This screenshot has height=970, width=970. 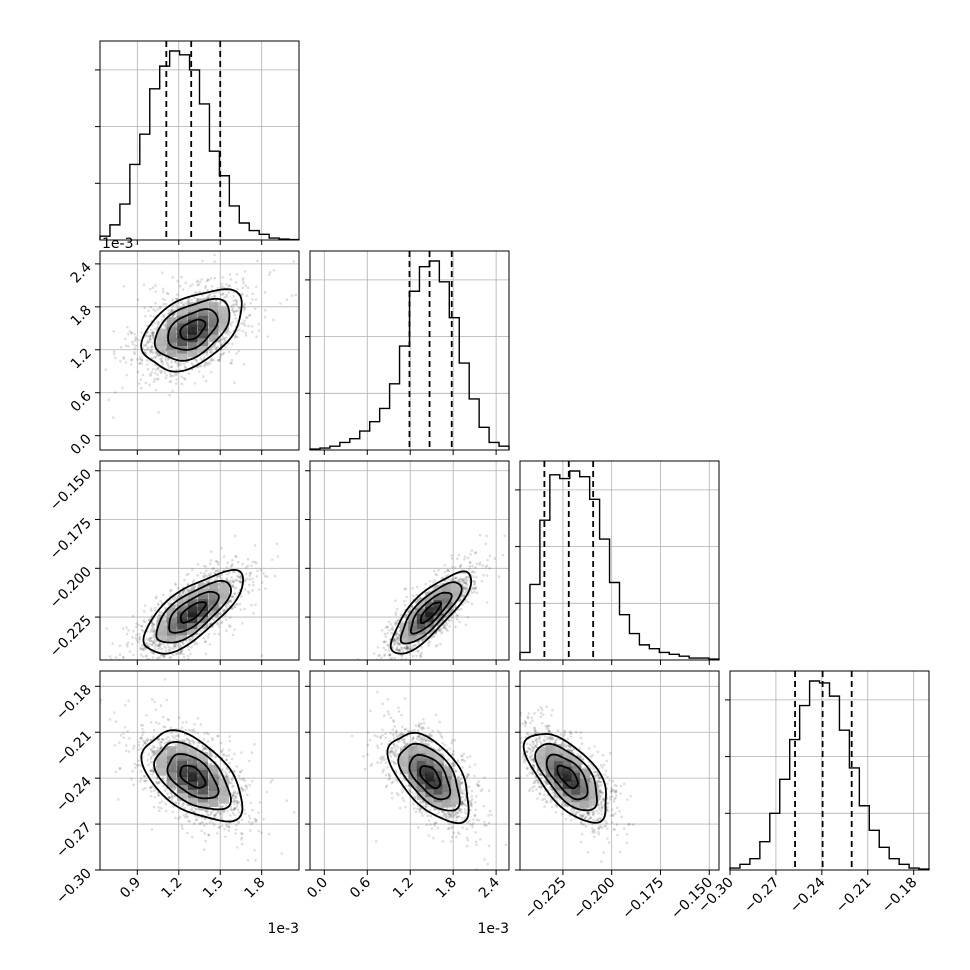 I want to click on panel-frame, so click(x=619, y=560).